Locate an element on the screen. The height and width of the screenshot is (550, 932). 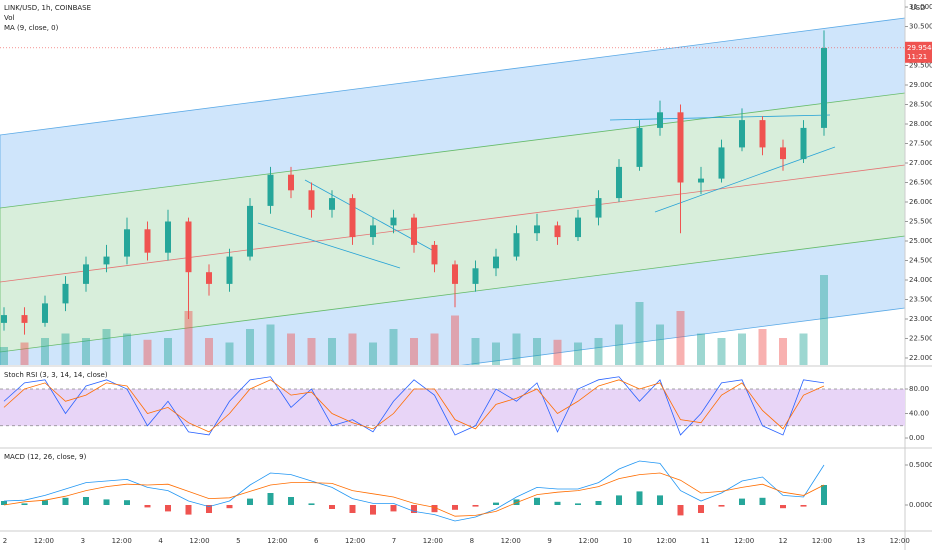
x-tick-label: 11 is located at coordinates (705, 541).